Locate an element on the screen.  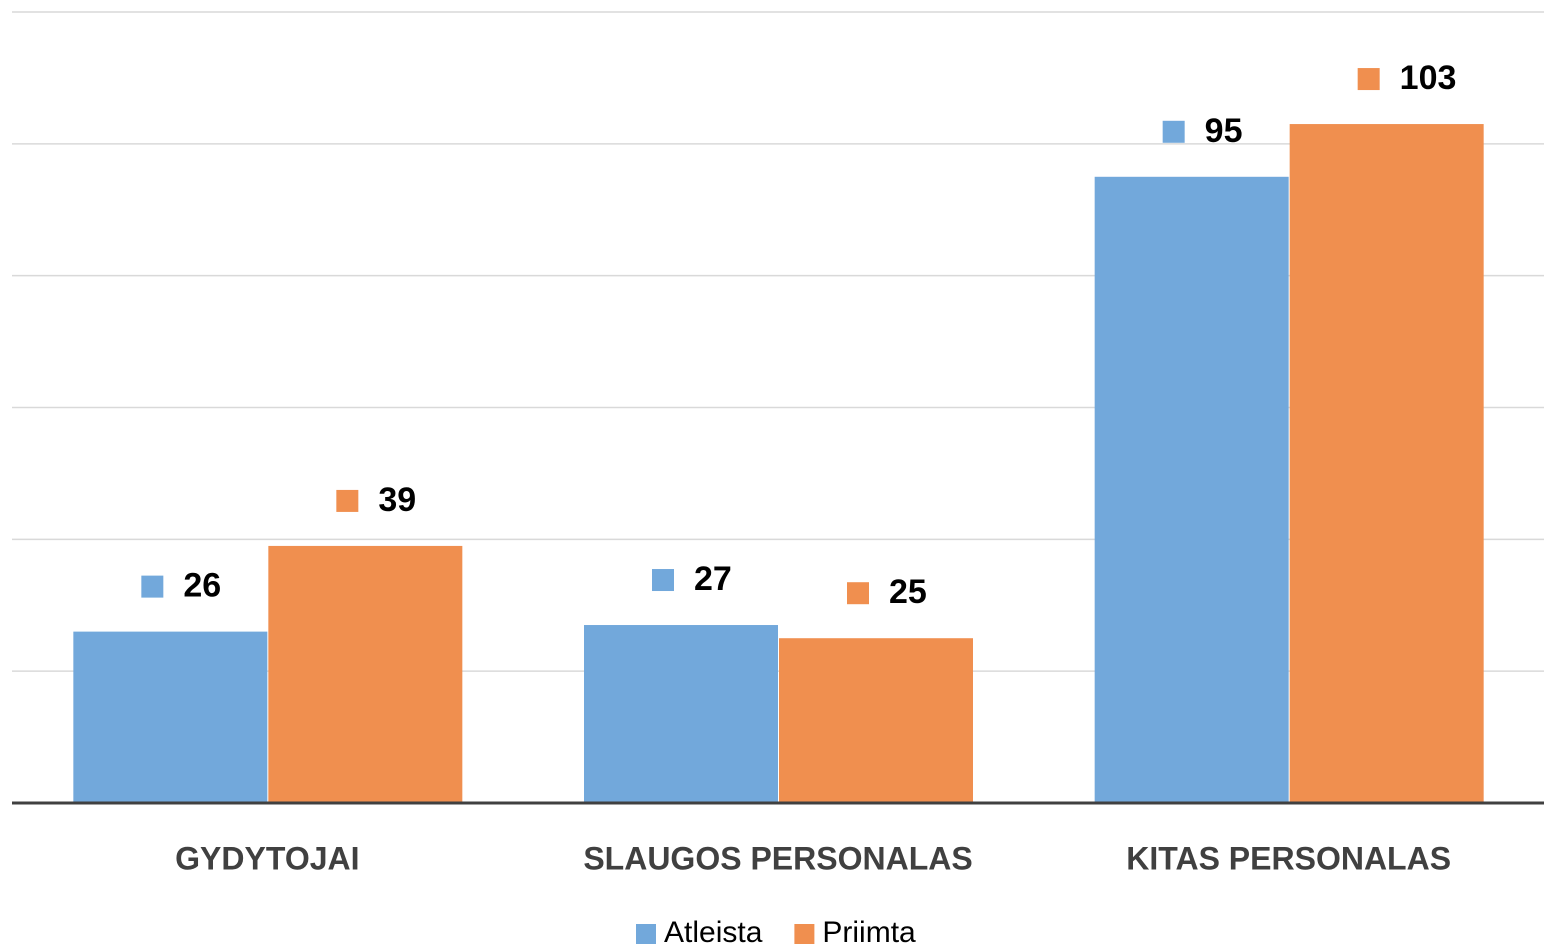
data-label: 95 is located at coordinates (1224, 131).